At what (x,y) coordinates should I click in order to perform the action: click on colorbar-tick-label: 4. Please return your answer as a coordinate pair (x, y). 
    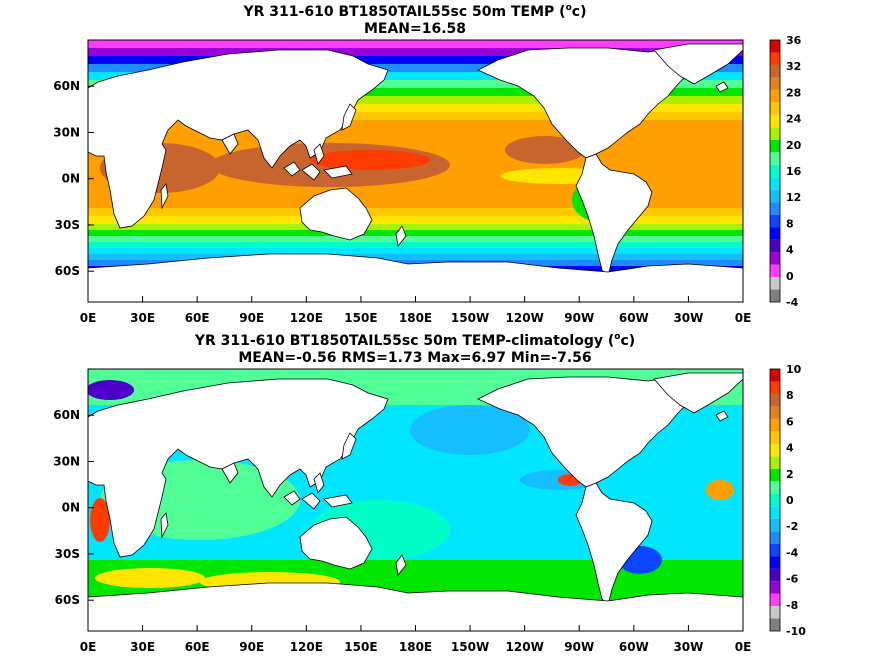
    Looking at the image, I should click on (790, 448).